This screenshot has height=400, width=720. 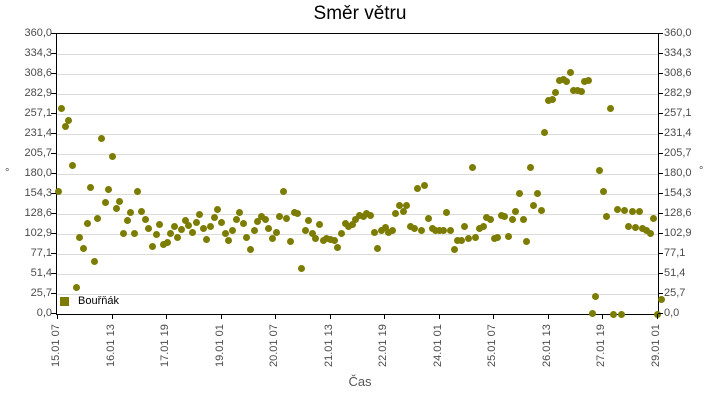 I want to click on y-tick-label-right: 102,9, so click(x=678, y=232).